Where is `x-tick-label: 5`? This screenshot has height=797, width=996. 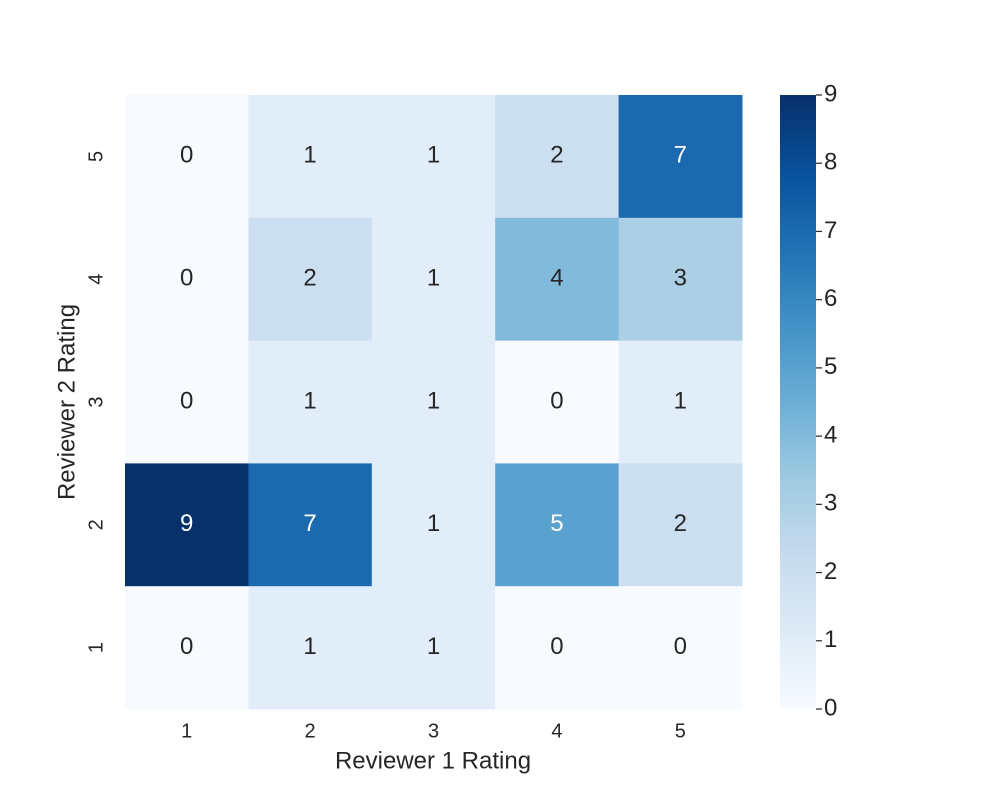 x-tick-label: 5 is located at coordinates (680, 731).